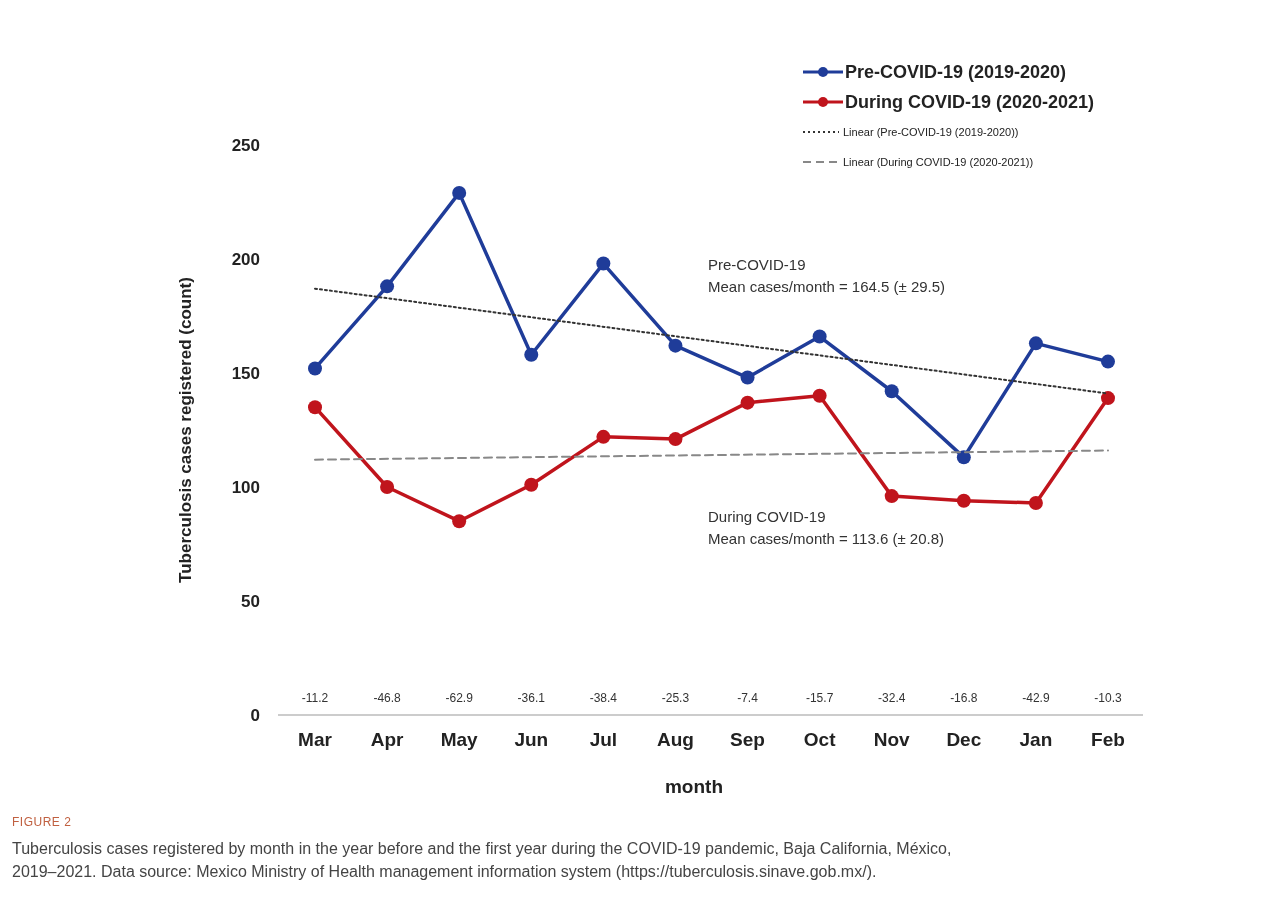 This screenshot has width=1282, height=903. I want to click on annotation: -38.4, so click(603, 698).